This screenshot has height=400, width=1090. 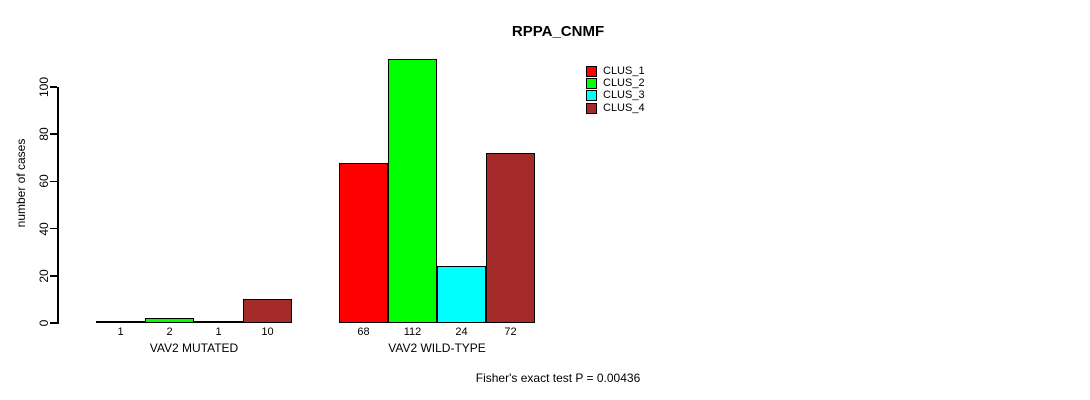 What do you see at coordinates (44, 323) in the screenshot?
I see `y-axis-tick-label: 0` at bounding box center [44, 323].